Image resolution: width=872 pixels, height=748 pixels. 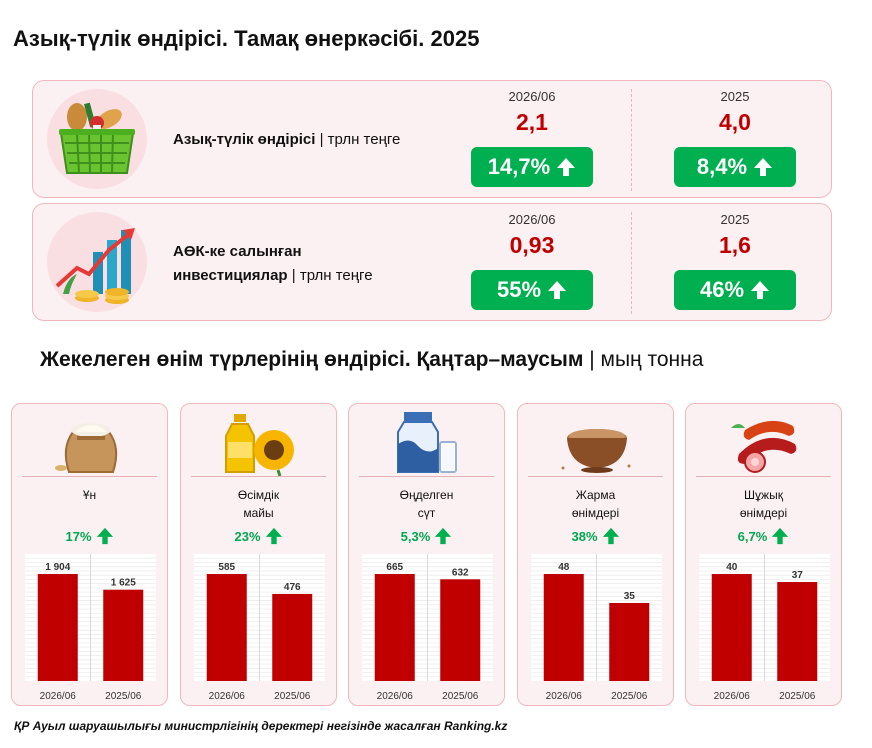 I want to click on product-card: Ұн 17% 1 904 2026/06 1 625 2025/06, so click(x=89, y=554).